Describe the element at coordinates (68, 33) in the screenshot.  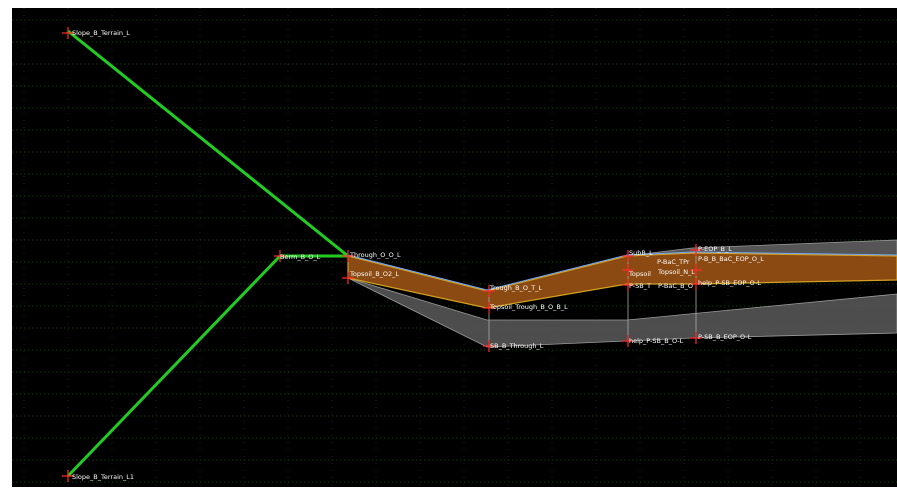
I see `marker-slope-top` at that location.